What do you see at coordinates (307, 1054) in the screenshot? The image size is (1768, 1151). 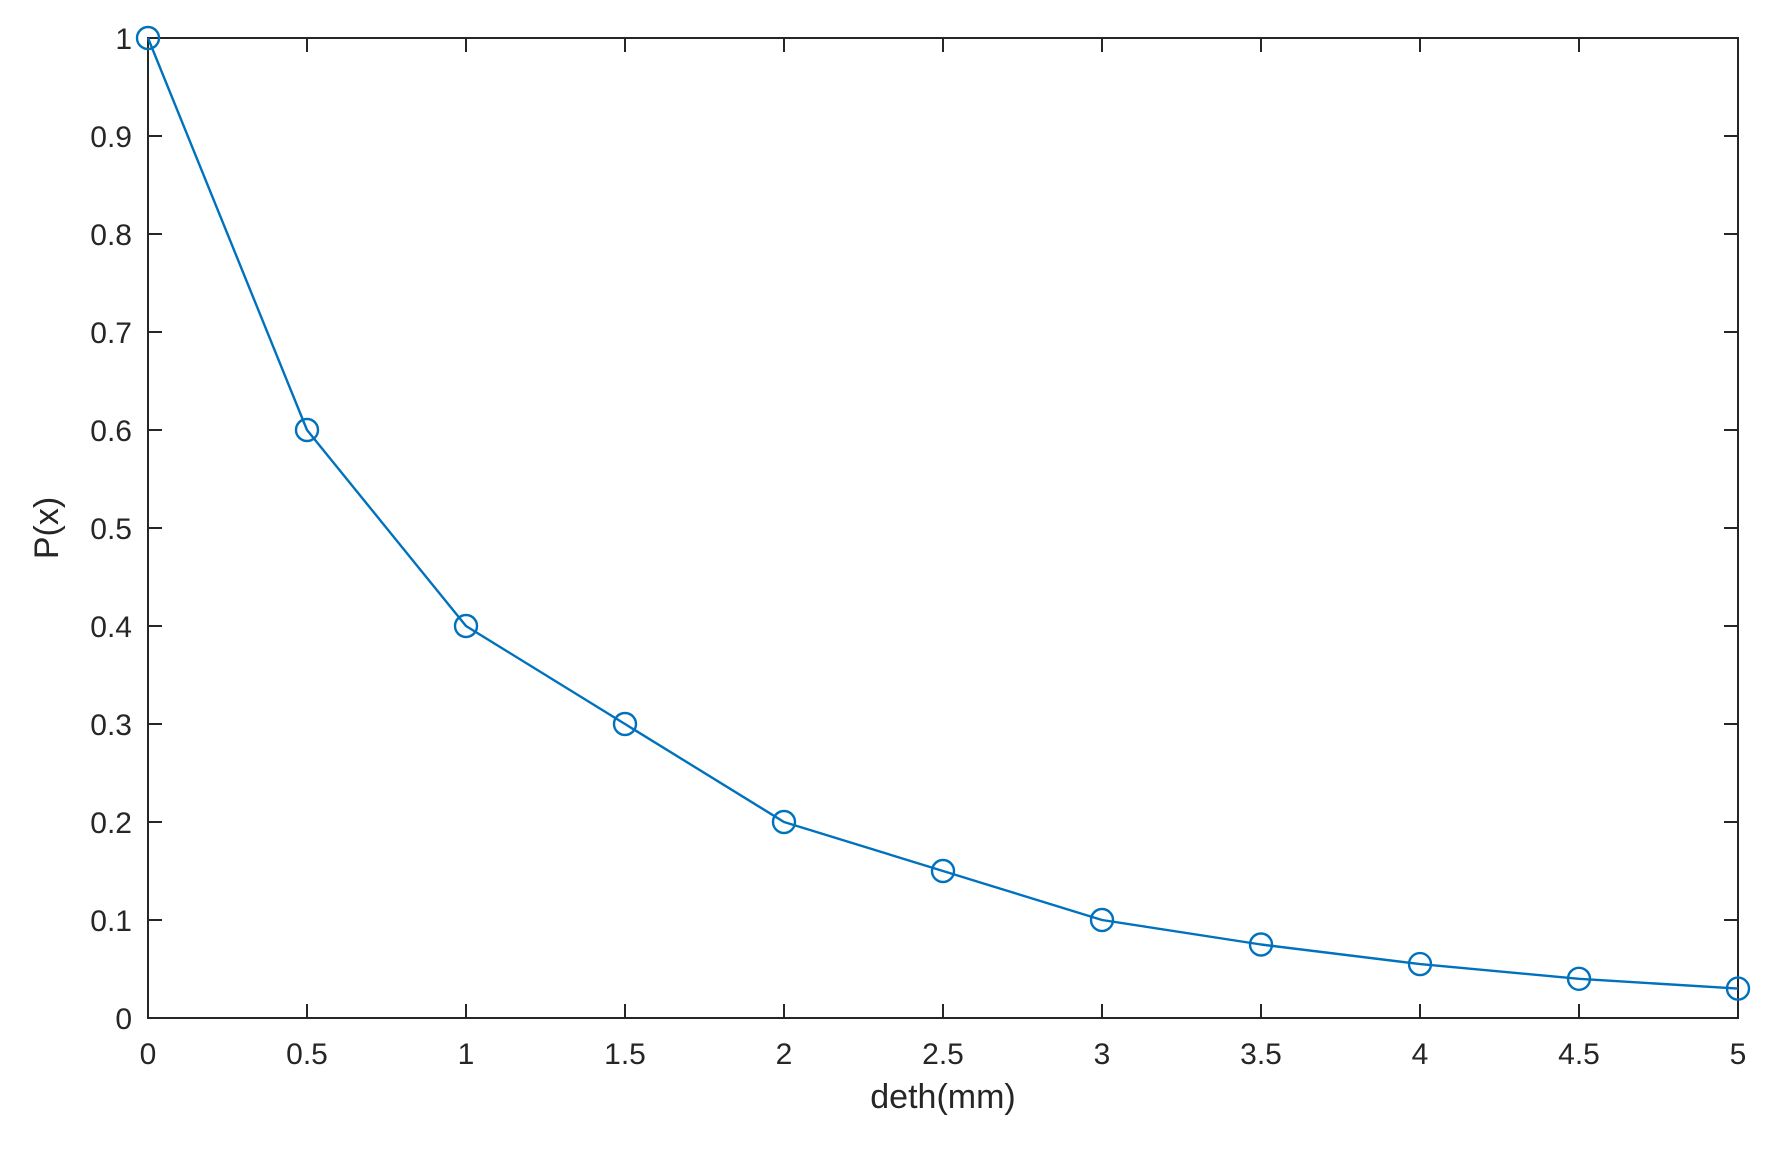 I see `x-tick-label: 0.5` at bounding box center [307, 1054].